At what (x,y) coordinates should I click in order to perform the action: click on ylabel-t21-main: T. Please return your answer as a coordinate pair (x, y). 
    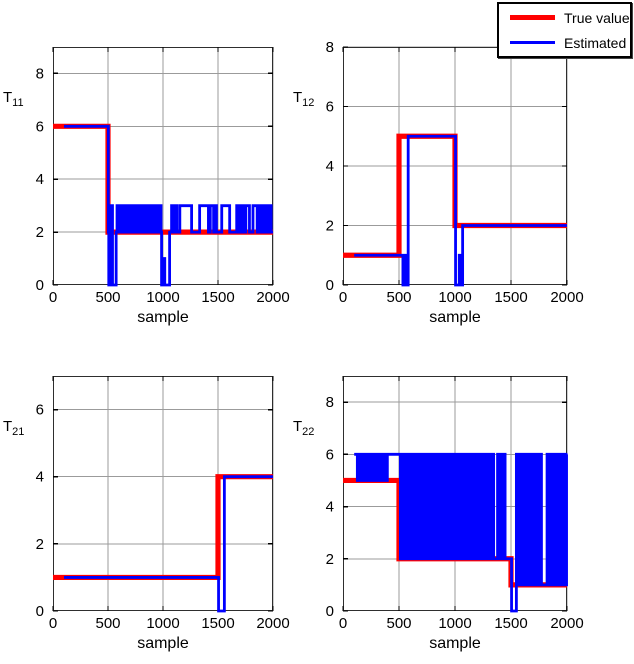
    Looking at the image, I should click on (8, 426).